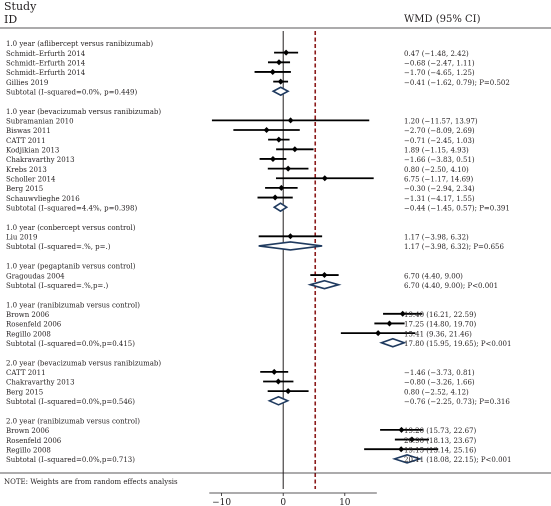 The image size is (551, 506). I want to click on group-label: 1.0 year (ranibizumab versus control), so click(73, 305).